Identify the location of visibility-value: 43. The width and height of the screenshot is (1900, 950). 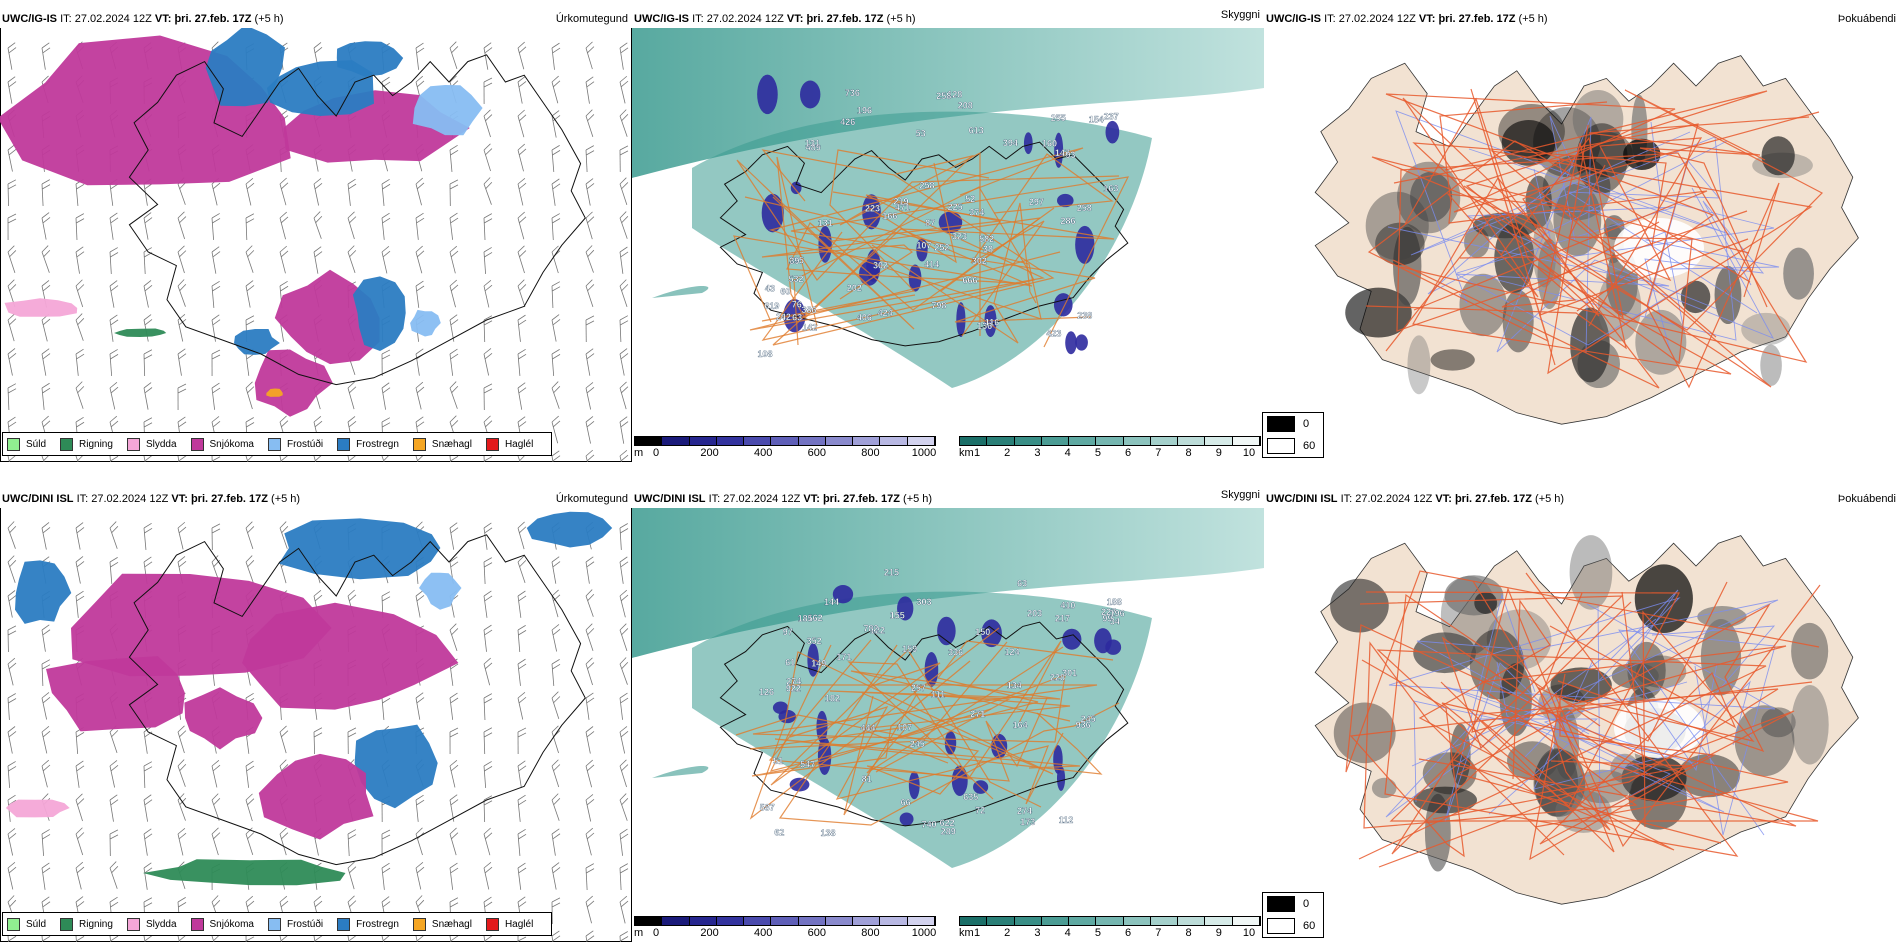
(770, 288).